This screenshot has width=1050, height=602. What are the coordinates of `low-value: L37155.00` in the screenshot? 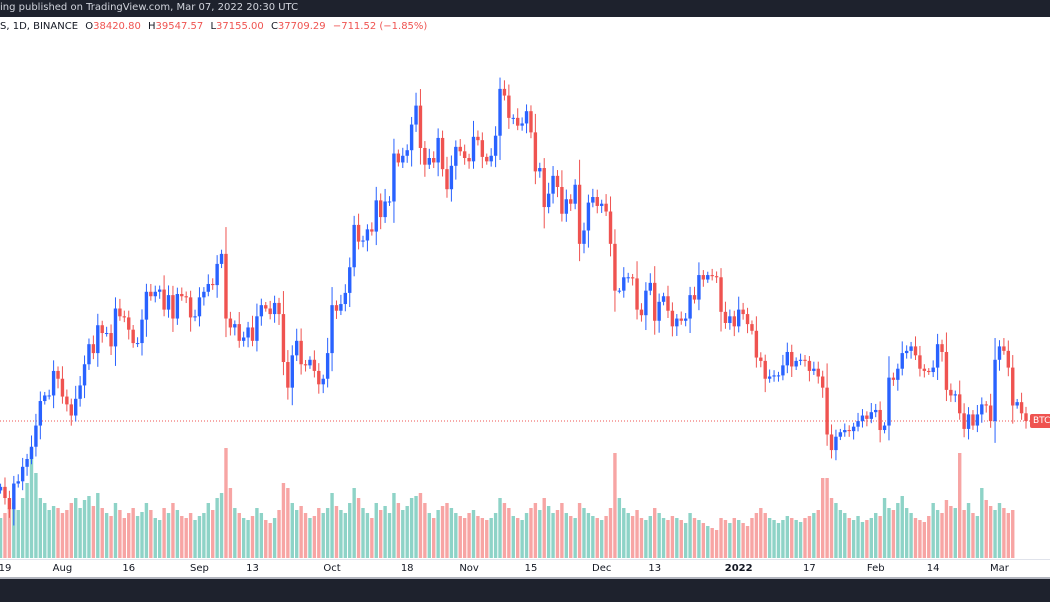 It's located at (237, 26).